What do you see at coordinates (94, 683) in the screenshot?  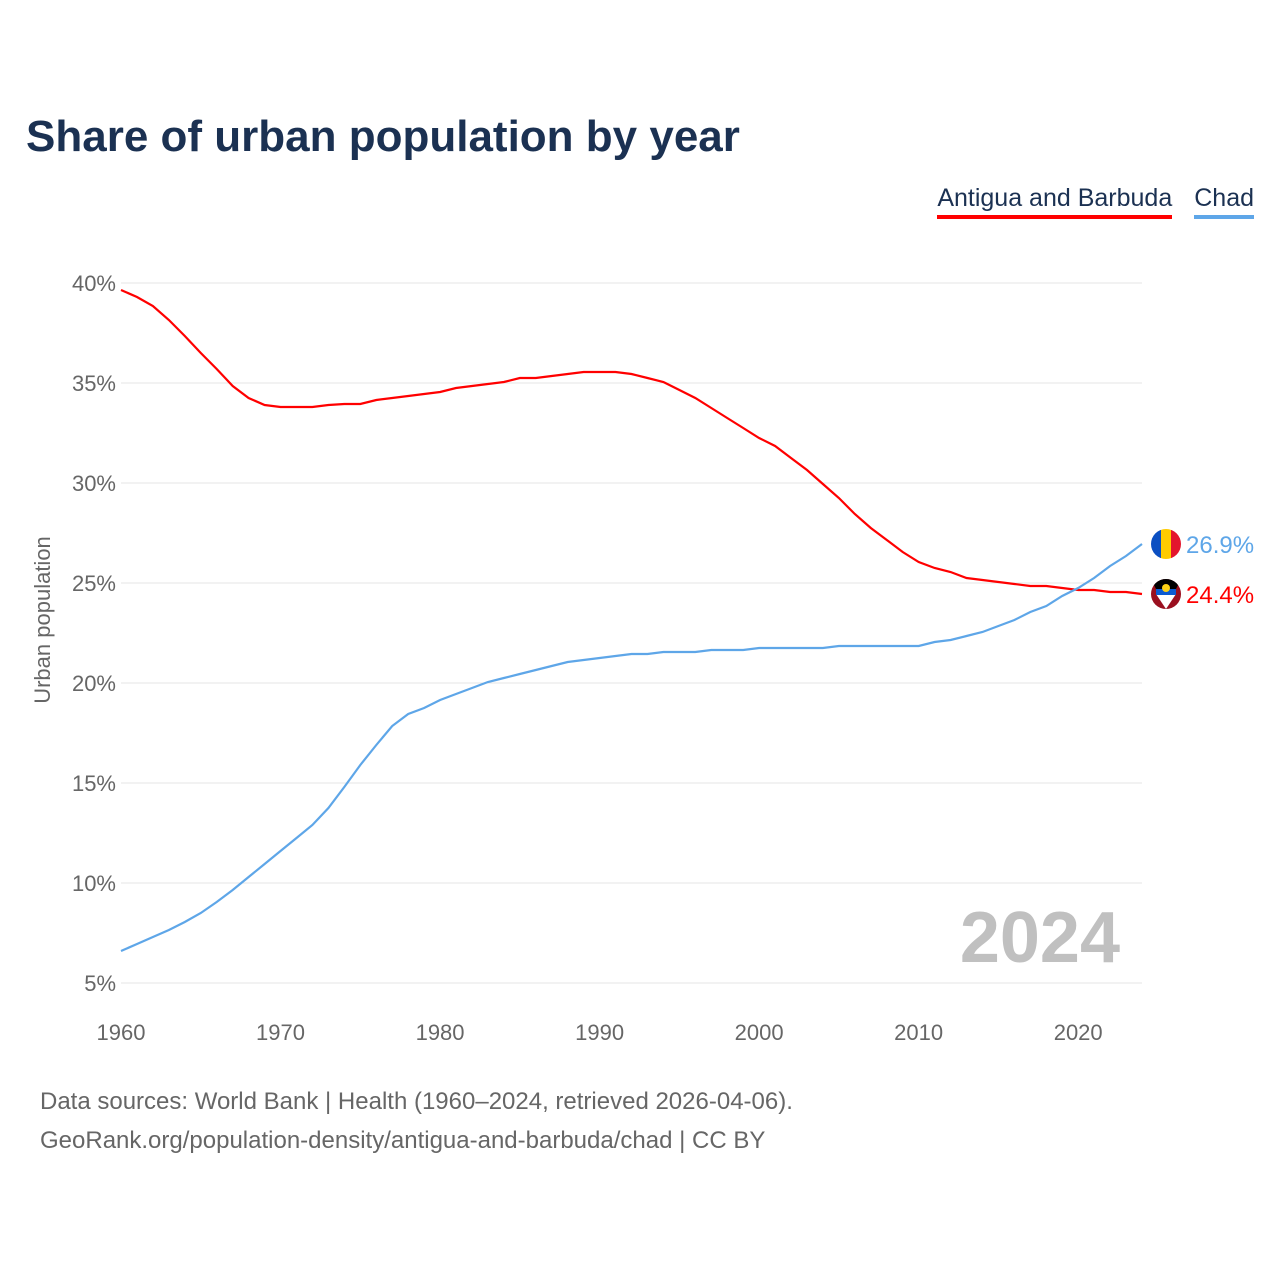 I see `y-tick-label: 20%` at bounding box center [94, 683].